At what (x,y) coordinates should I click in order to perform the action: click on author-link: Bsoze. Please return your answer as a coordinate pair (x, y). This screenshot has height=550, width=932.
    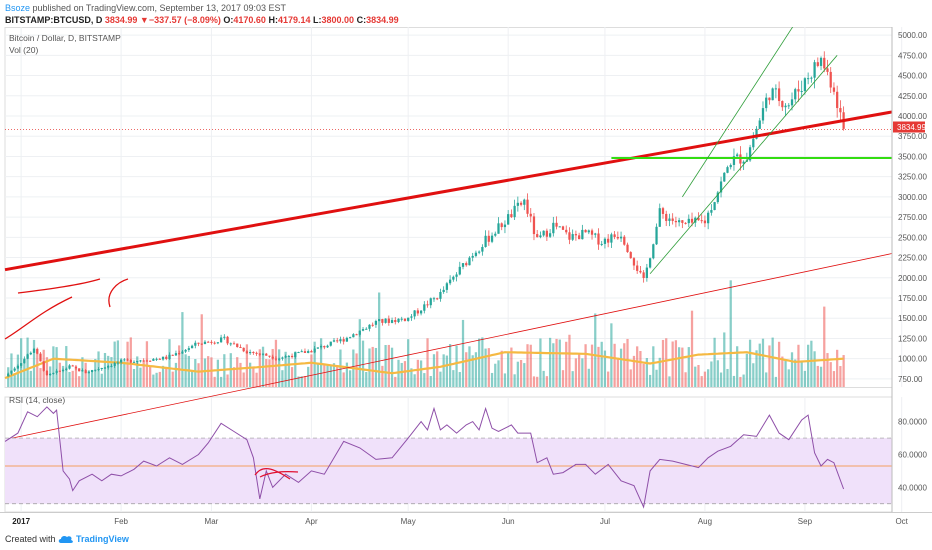
    Looking at the image, I should click on (18, 8).